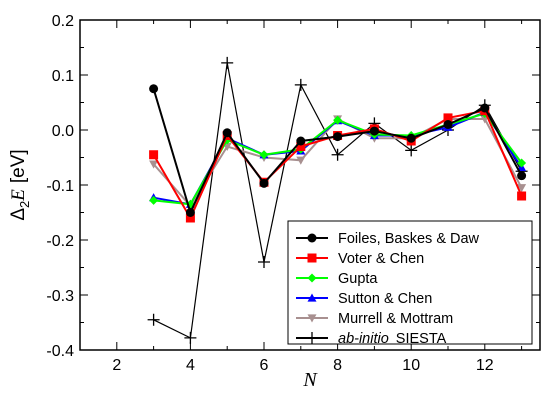 This screenshot has width=550, height=395. I want to click on legend-entry: Gupta, so click(337, 279).